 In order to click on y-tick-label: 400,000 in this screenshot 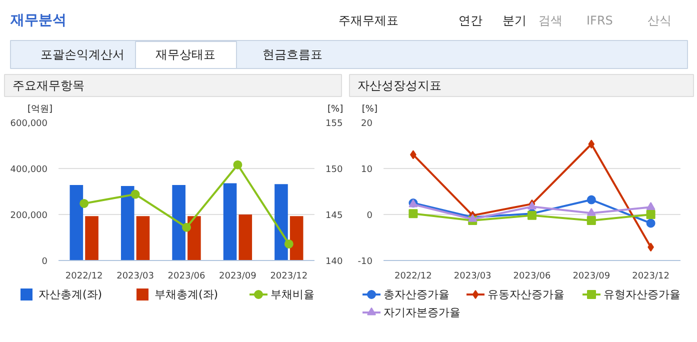, I will do `click(29, 170)`.